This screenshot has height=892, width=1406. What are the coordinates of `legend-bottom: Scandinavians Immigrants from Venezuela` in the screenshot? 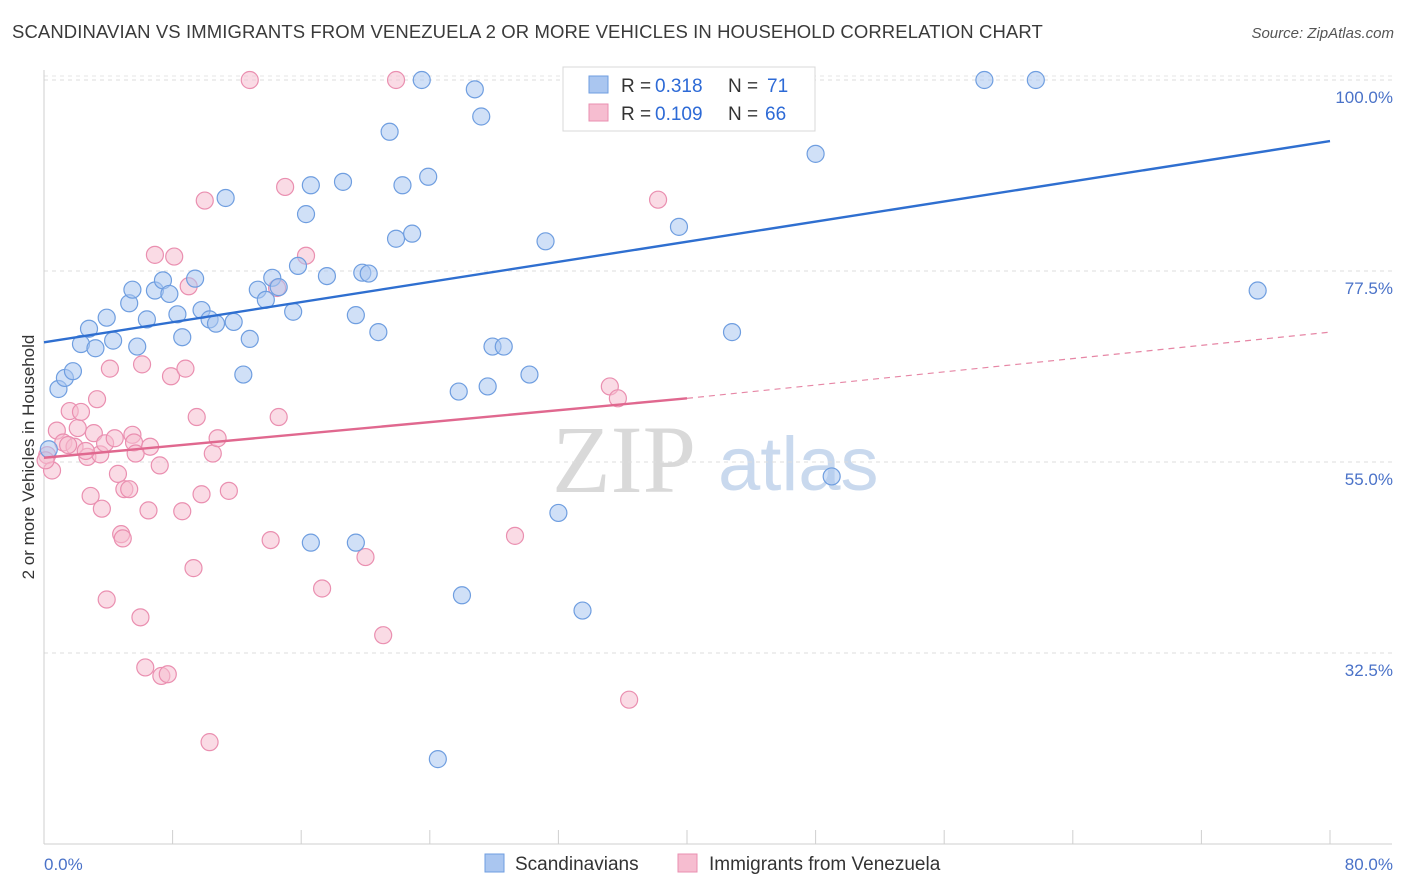 It's located at (712, 864).